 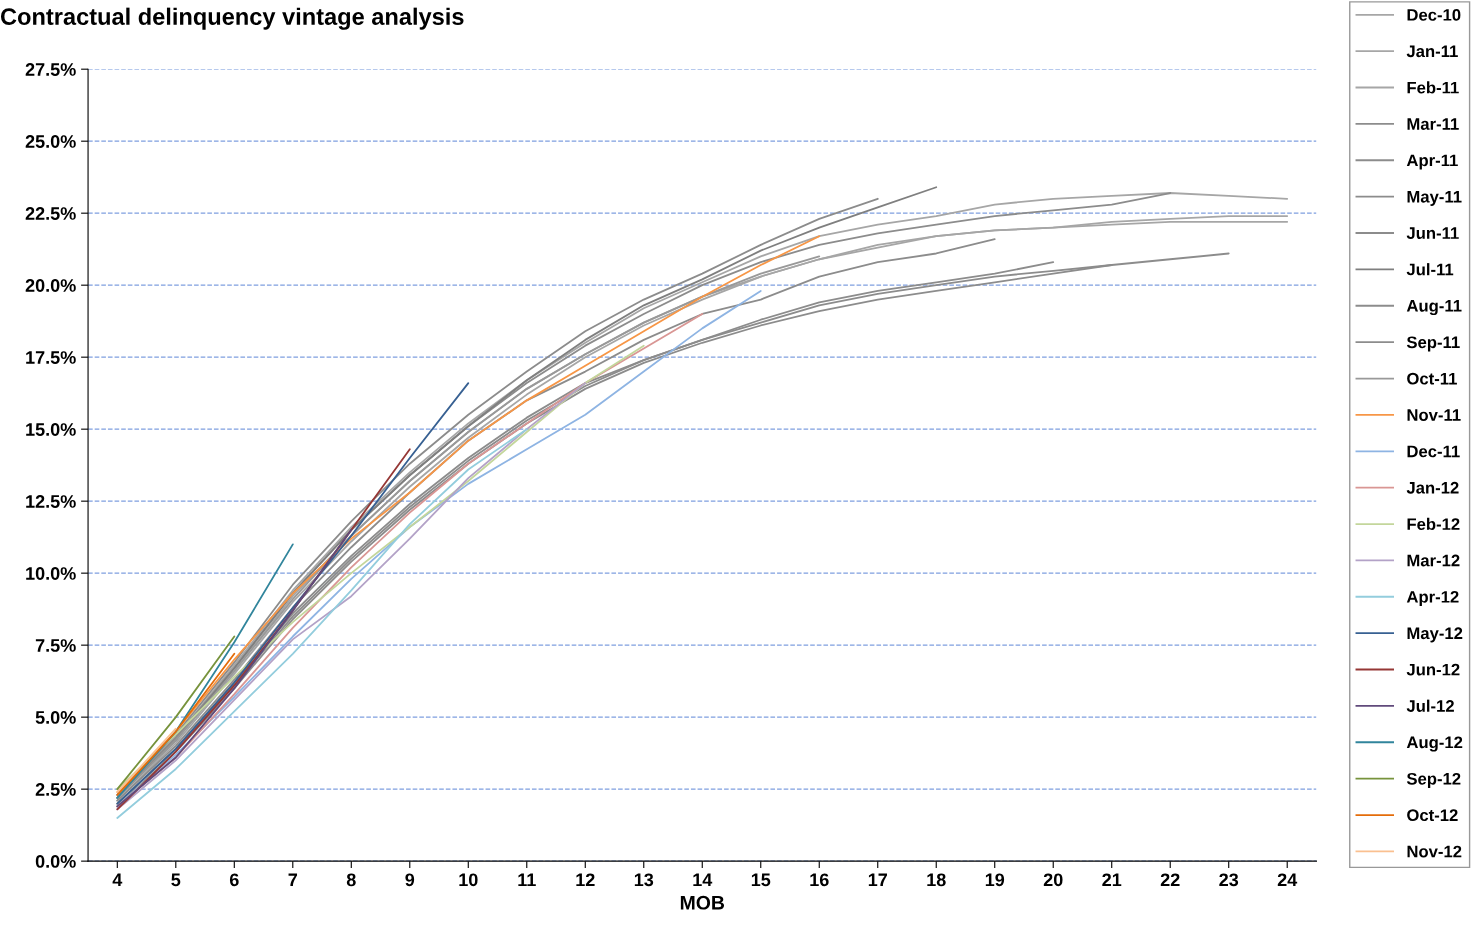 I want to click on legend-label: Feb-11, so click(x=1433, y=87).